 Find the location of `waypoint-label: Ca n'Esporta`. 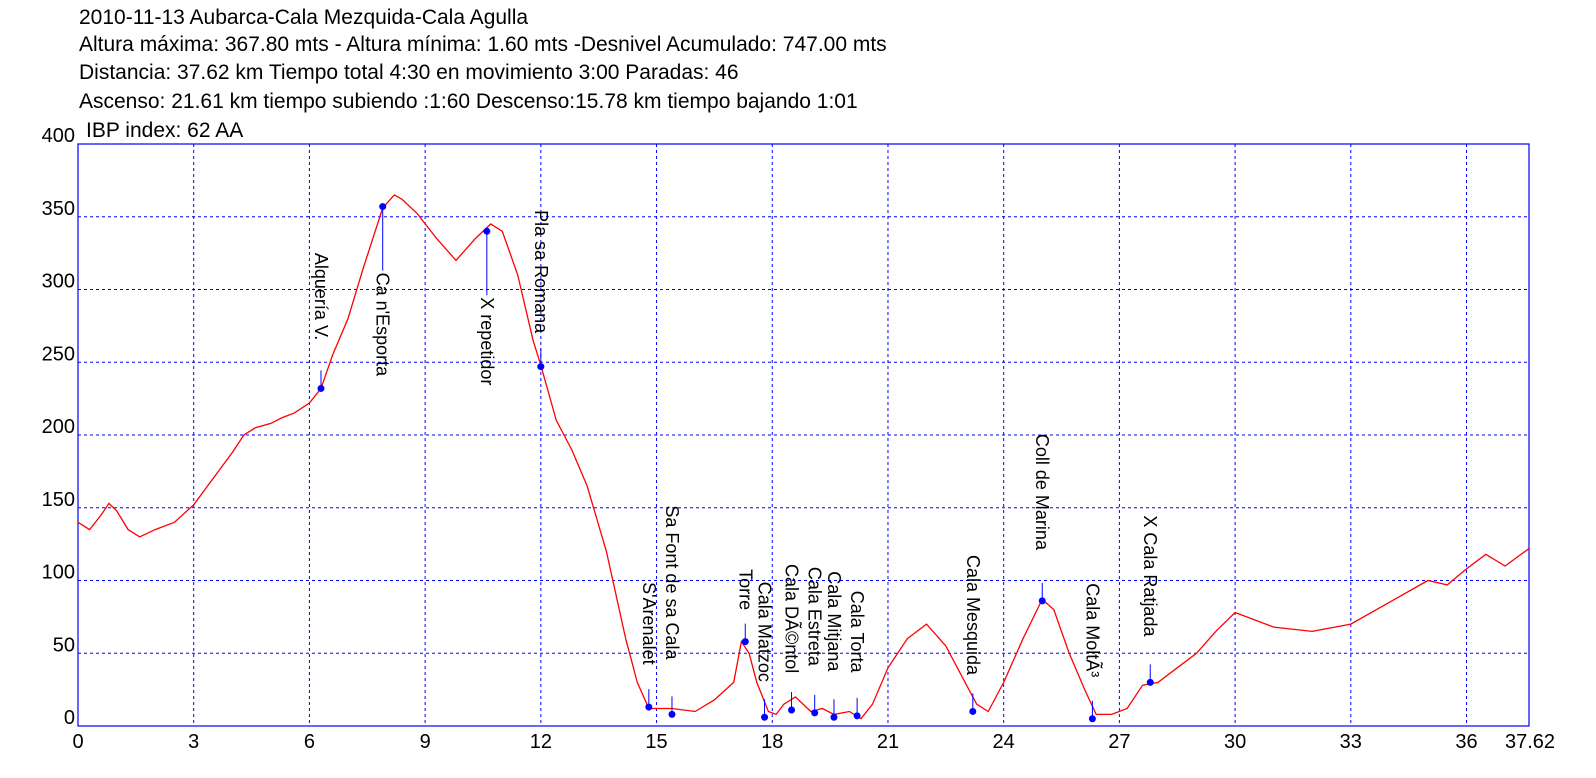

waypoint-label: Ca n'Esporta is located at coordinates (383, 325).